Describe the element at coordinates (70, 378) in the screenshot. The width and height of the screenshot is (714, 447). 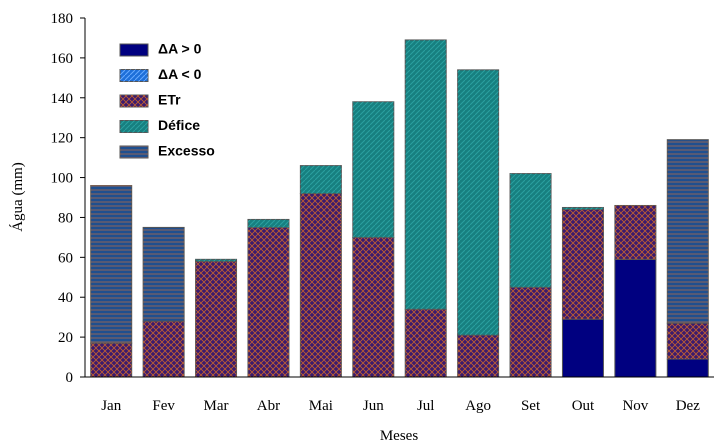
I see `y-tick-label: 0` at that location.